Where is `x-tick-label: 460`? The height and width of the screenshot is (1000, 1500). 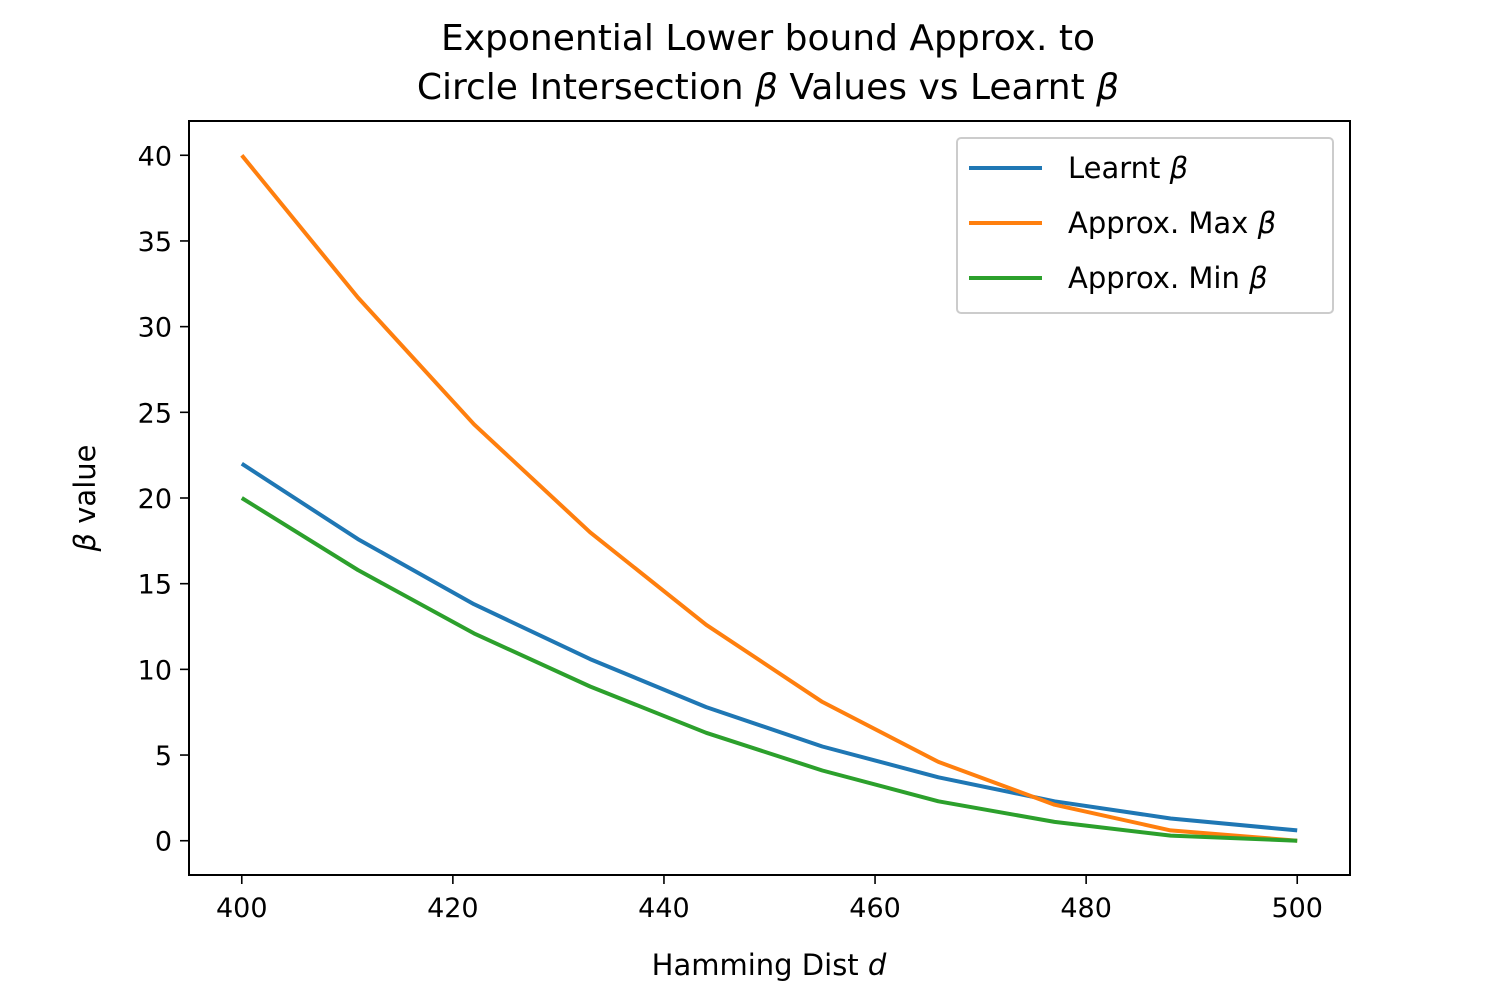
x-tick-label: 460 is located at coordinates (875, 908).